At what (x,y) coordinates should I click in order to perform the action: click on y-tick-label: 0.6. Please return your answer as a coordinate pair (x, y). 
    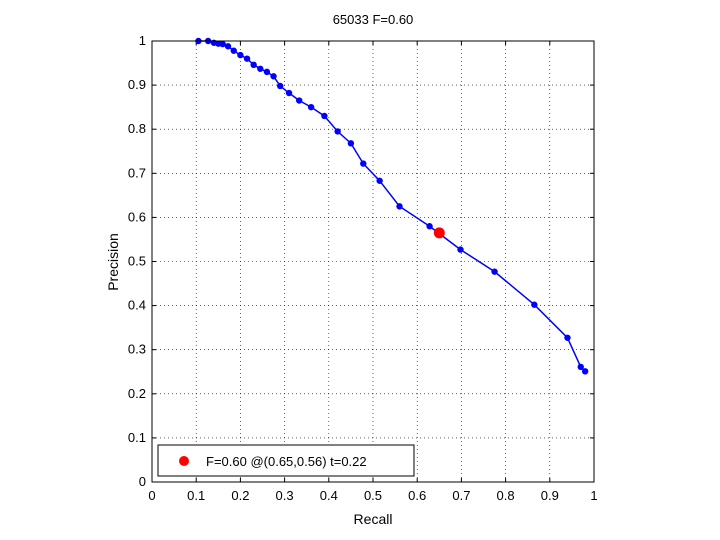
    Looking at the image, I should click on (137, 216).